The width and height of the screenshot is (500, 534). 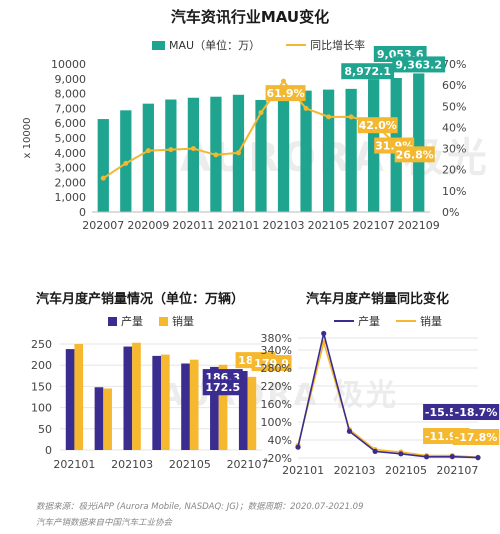 What do you see at coordinates (378, 125) in the screenshot?
I see `yoy-data-label: 42.0%` at bounding box center [378, 125].